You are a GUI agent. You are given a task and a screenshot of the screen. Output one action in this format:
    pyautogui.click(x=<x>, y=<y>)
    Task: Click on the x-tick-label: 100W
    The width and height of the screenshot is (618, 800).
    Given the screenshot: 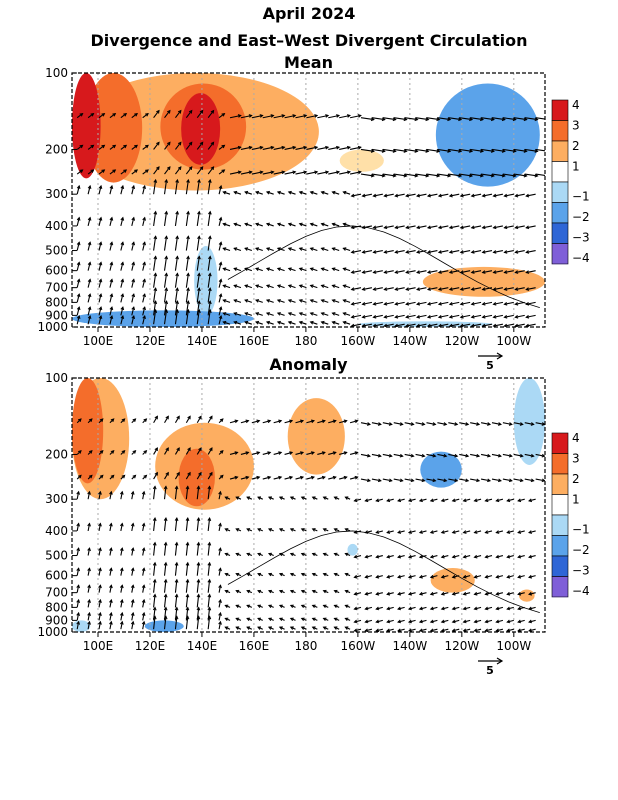 What is the action you would take?
    pyautogui.click(x=513, y=341)
    